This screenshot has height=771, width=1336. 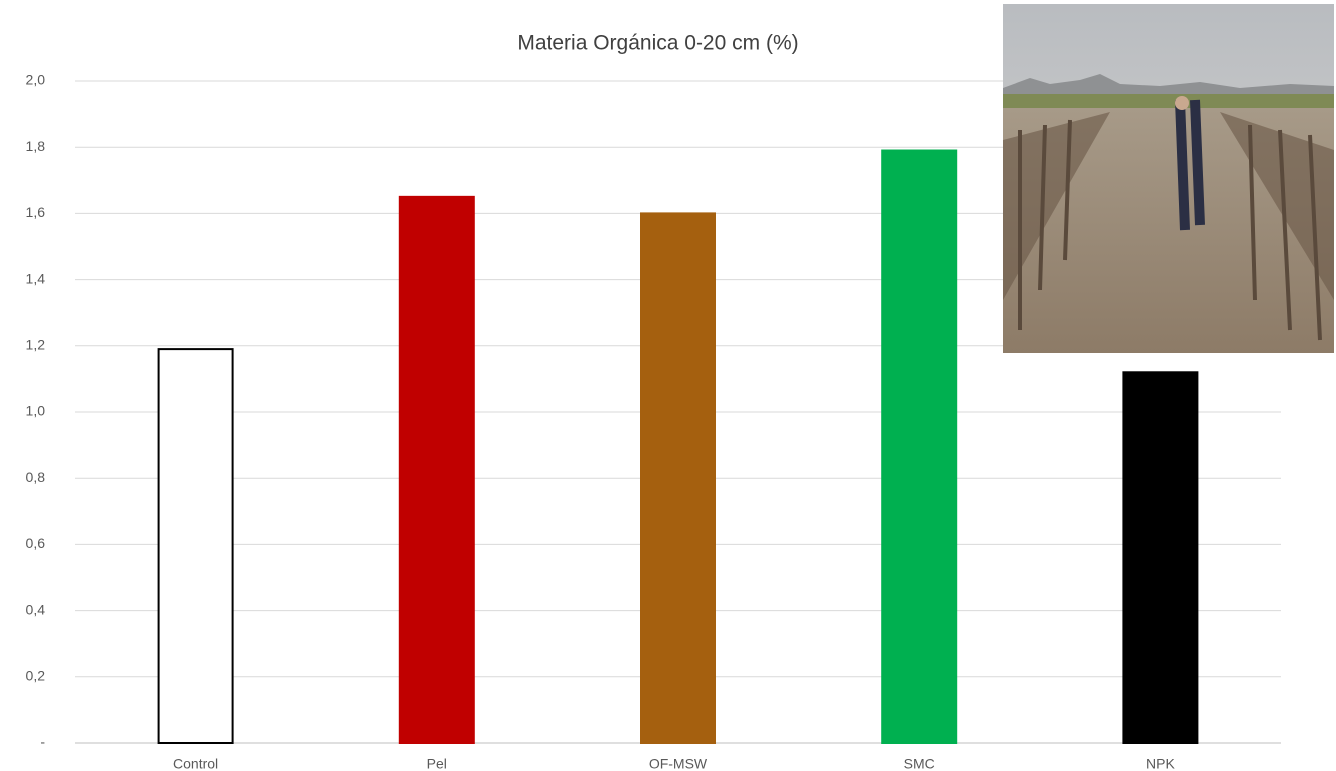 What do you see at coordinates (36, 212) in the screenshot?
I see `y-tick-label: 1,6` at bounding box center [36, 212].